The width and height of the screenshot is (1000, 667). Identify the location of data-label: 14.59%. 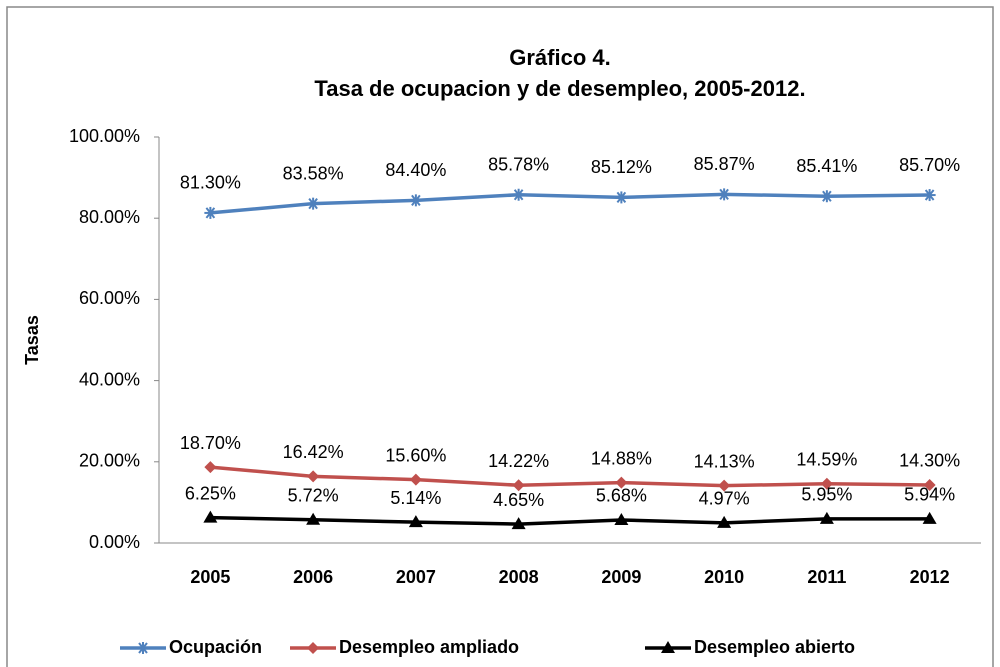
(826, 460).